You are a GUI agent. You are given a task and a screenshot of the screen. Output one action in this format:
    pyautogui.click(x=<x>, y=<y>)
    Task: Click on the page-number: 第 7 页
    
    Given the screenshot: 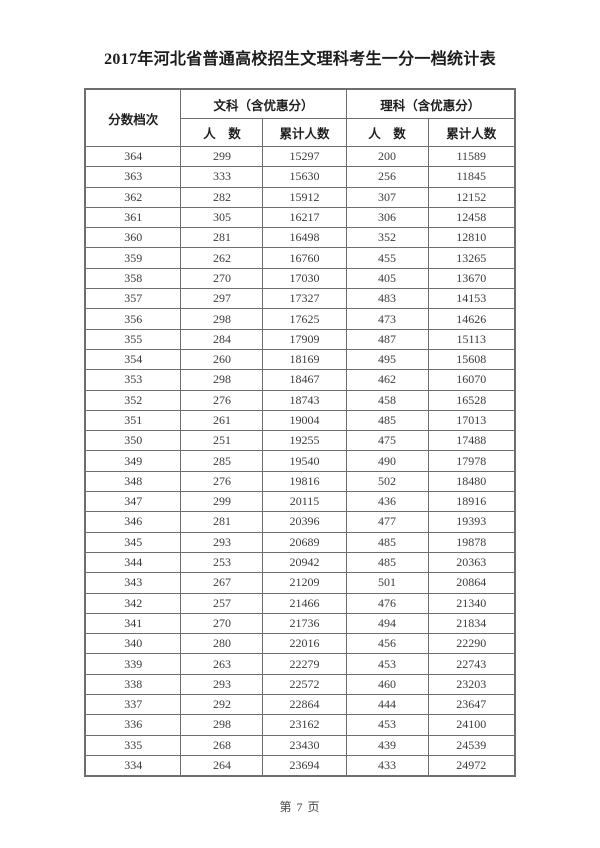 What is the action you would take?
    pyautogui.click(x=300, y=807)
    